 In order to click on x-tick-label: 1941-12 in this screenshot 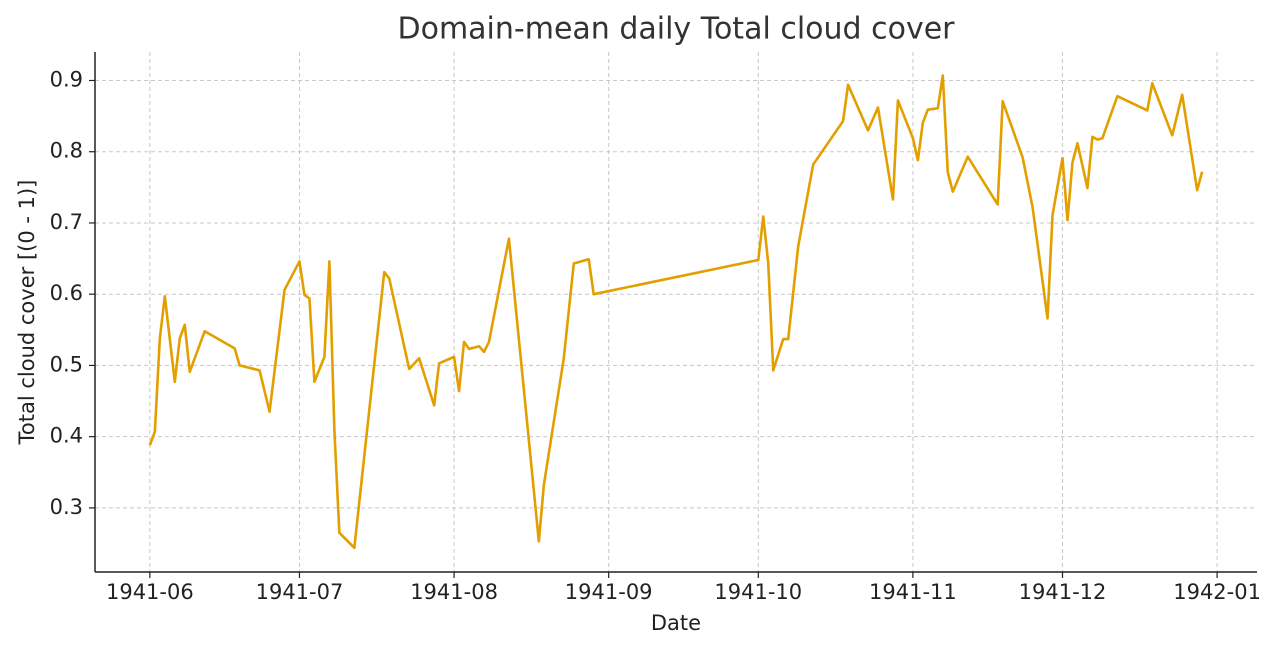, I will do `click(1063, 592)`.